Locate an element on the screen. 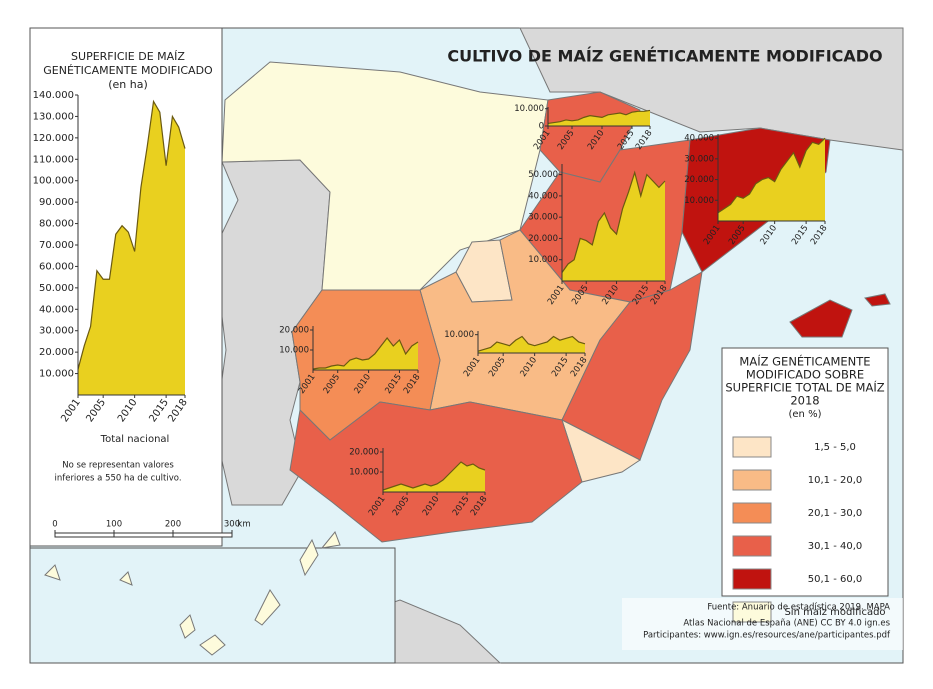 The width and height of the screenshot is (933, 689). y-tick-label: 80.000 is located at coordinates (56, 224).